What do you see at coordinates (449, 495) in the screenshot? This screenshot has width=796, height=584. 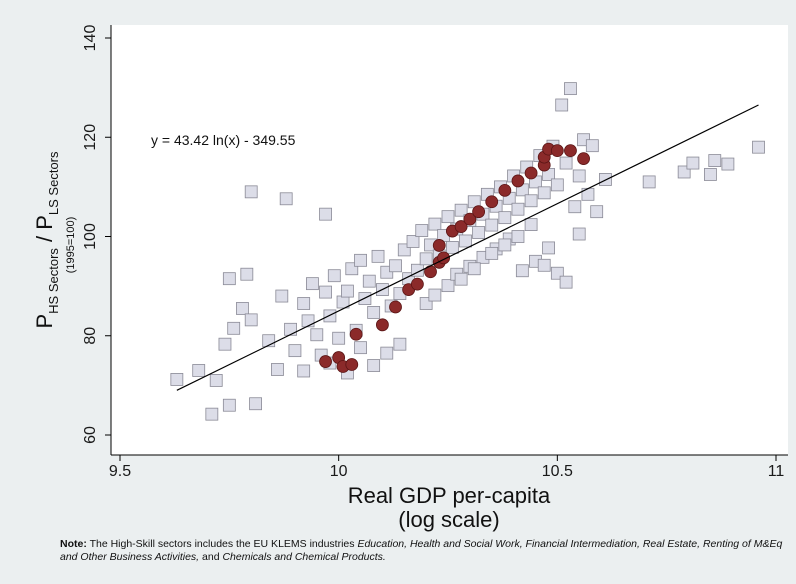 I see `x-axis-label-line1: Real GDP per-capita` at bounding box center [449, 495].